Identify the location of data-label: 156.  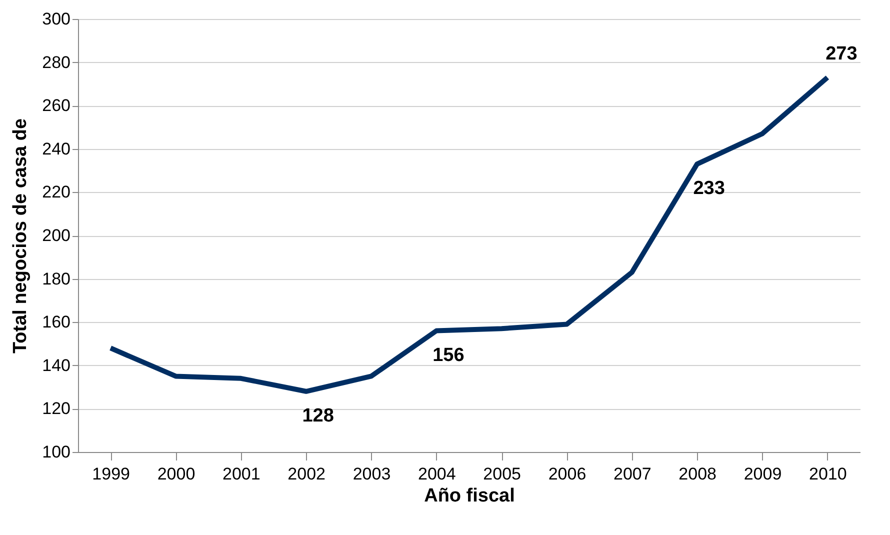
(448, 355).